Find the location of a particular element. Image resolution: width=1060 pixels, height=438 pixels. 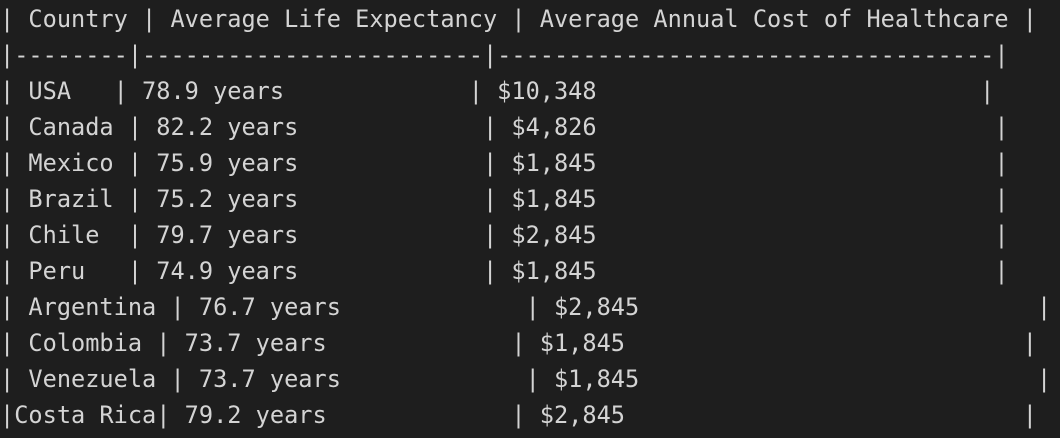

table-row: |Costa Rica| 79.2 years | $2,845 | is located at coordinates (518, 415).